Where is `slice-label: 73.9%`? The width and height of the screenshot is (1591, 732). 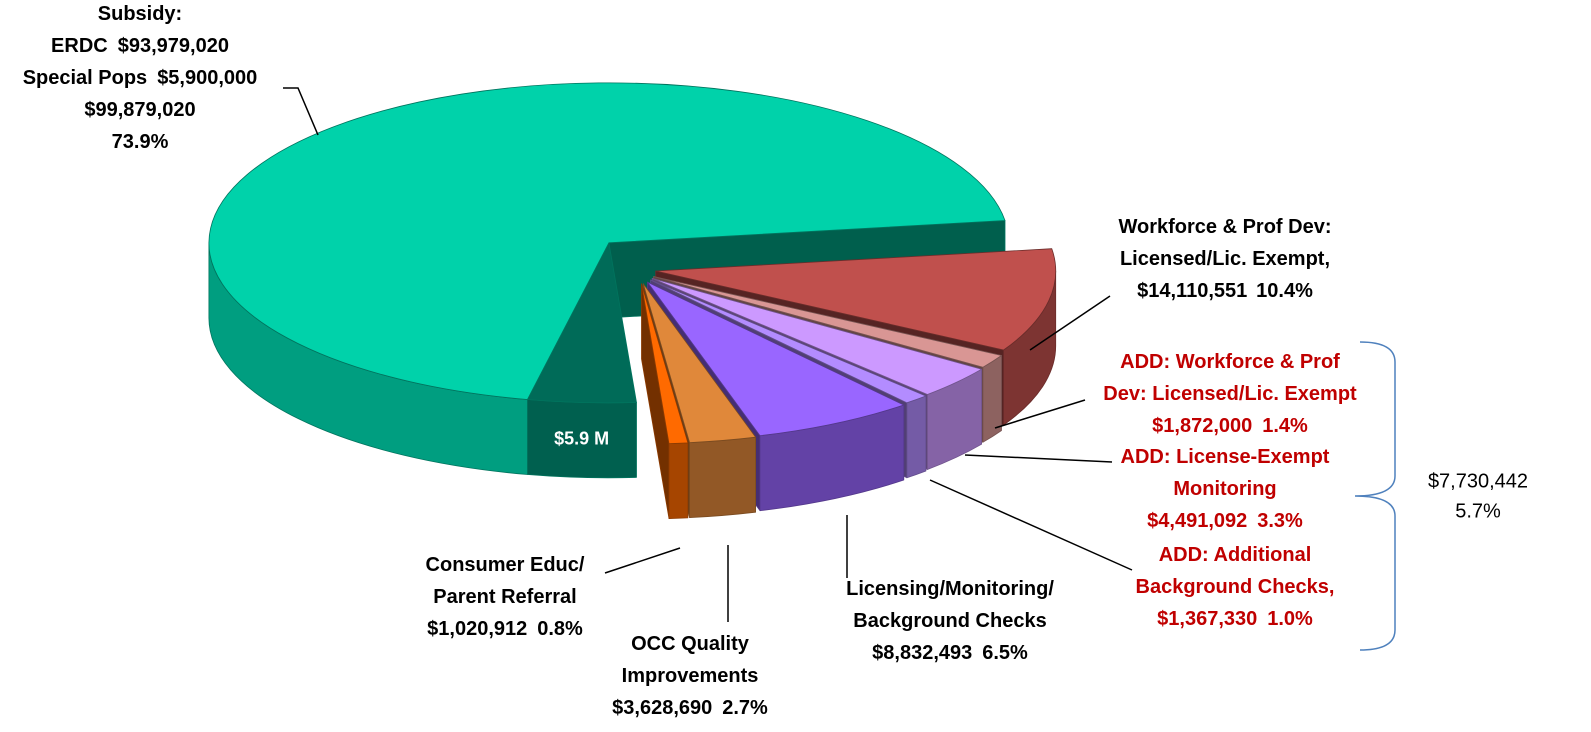 slice-label: 73.9% is located at coordinates (140, 142).